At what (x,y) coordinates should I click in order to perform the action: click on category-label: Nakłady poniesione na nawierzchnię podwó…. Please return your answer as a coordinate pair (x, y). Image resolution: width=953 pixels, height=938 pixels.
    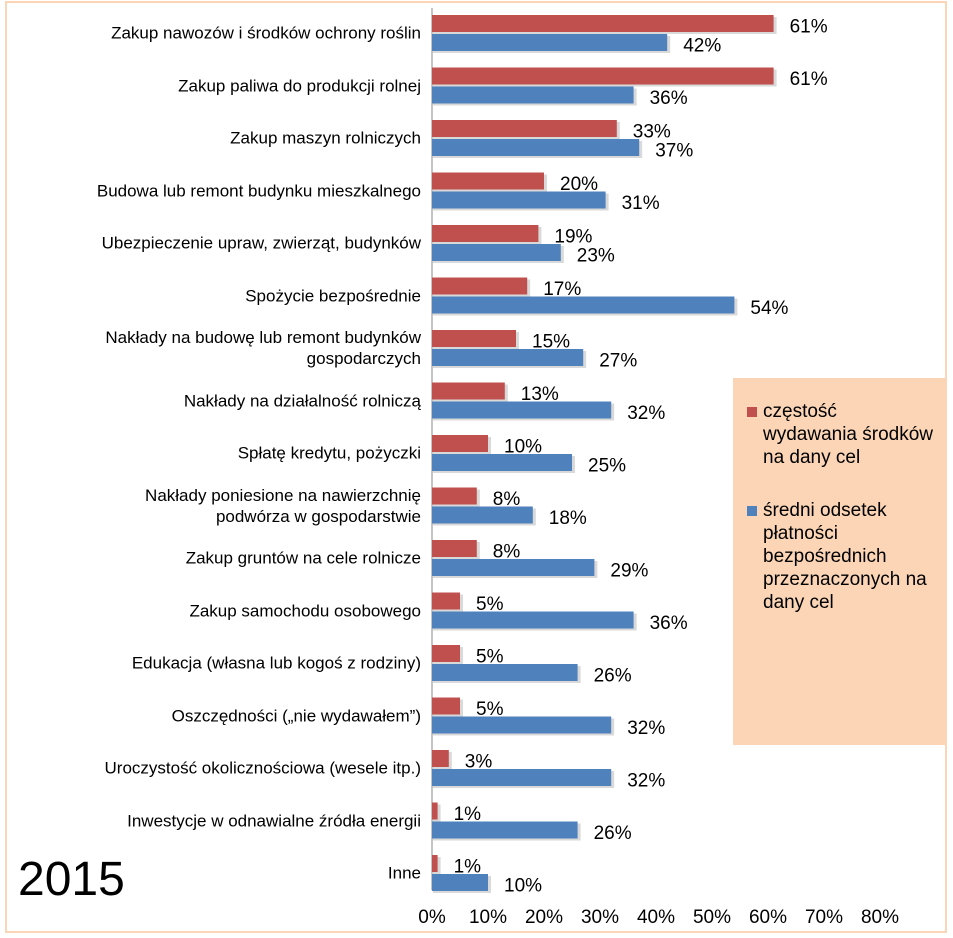
    Looking at the image, I should click on (283, 505).